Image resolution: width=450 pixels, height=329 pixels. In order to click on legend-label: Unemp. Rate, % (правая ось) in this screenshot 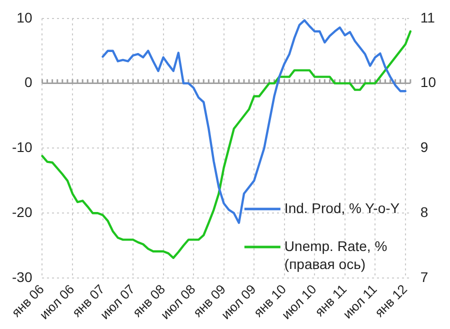, I will do `click(336, 255)`.